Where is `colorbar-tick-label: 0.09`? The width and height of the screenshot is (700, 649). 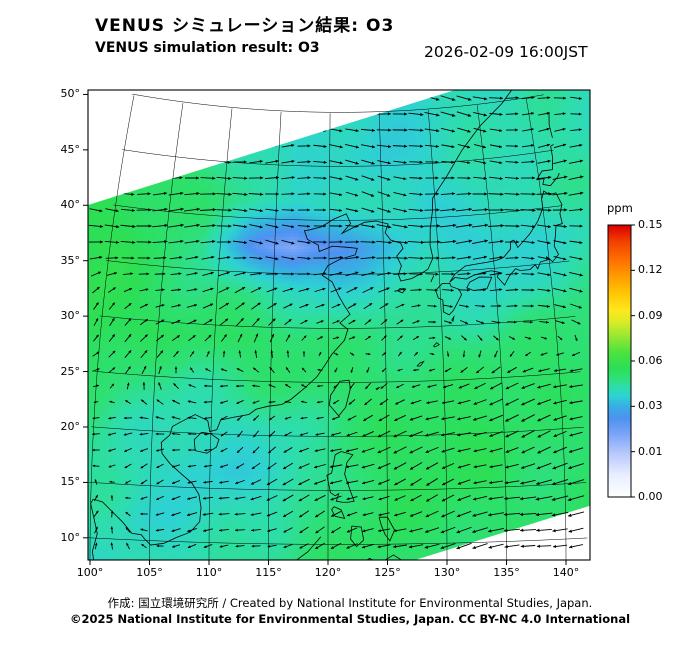 colorbar-tick-label: 0.09 is located at coordinates (650, 315).